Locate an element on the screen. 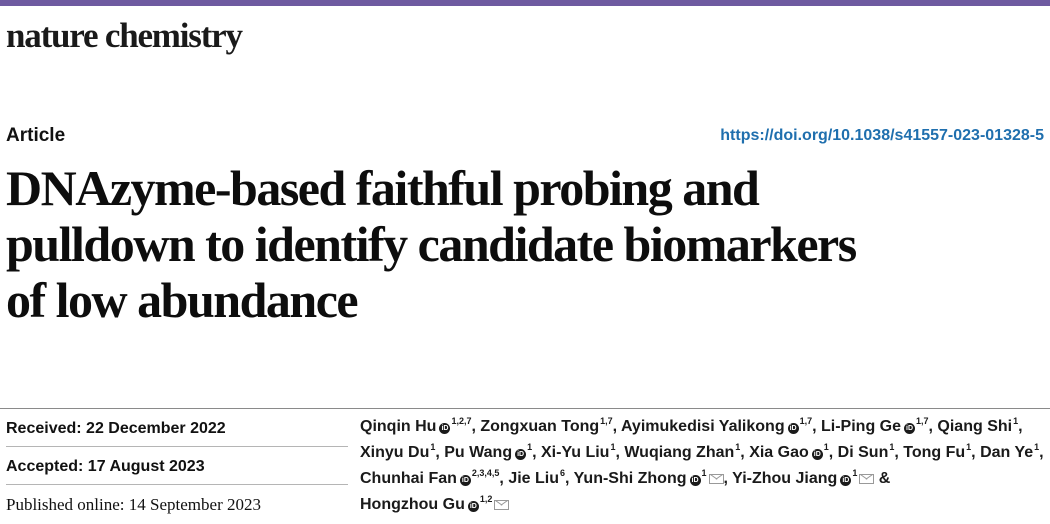 This screenshot has height=524, width=1050. author-name-text: Yi-Zhou Jiang is located at coordinates (785, 478).